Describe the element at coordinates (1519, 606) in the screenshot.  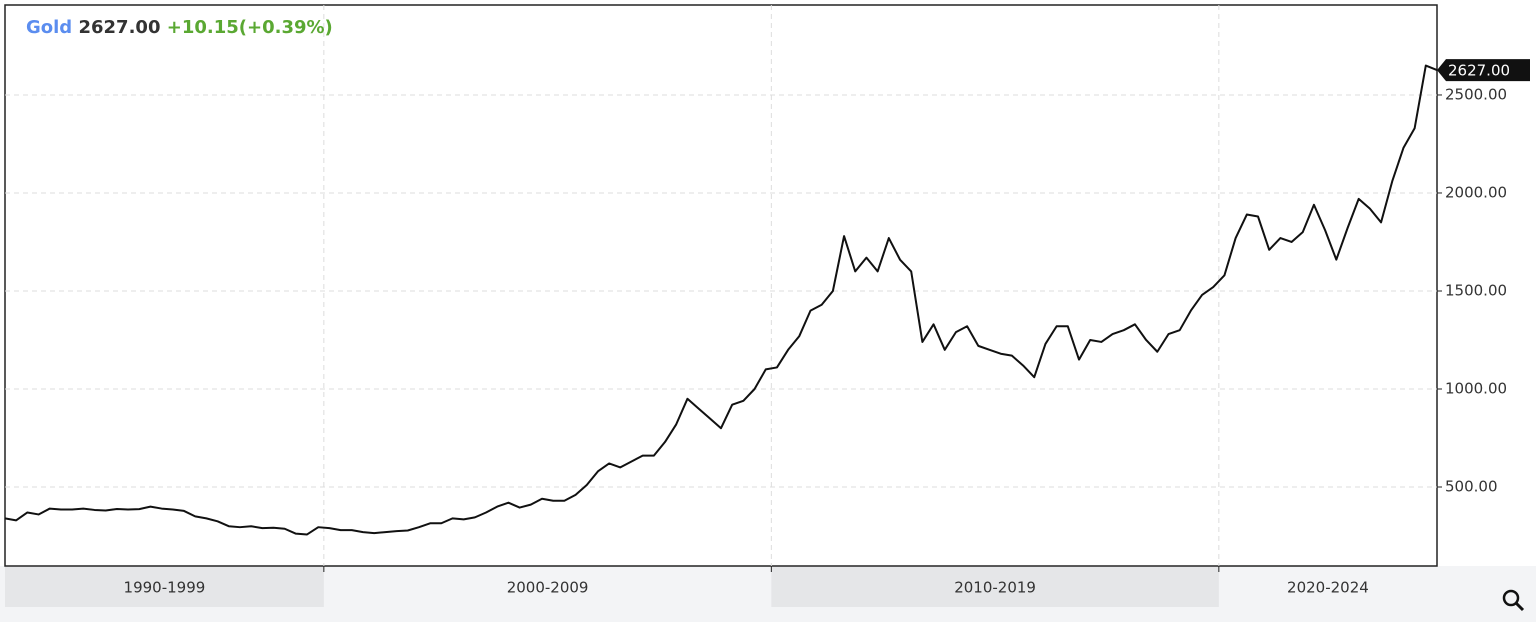
I see `zoom-icon-handle` at that location.